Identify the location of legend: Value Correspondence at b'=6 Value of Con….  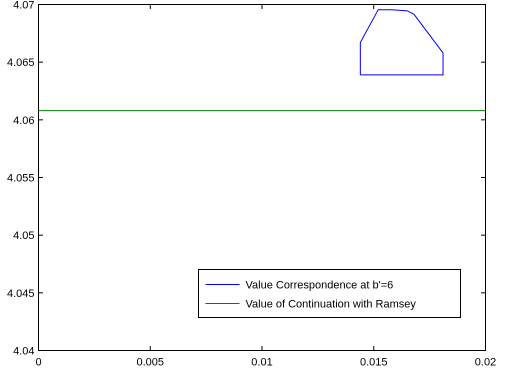
(329, 293).